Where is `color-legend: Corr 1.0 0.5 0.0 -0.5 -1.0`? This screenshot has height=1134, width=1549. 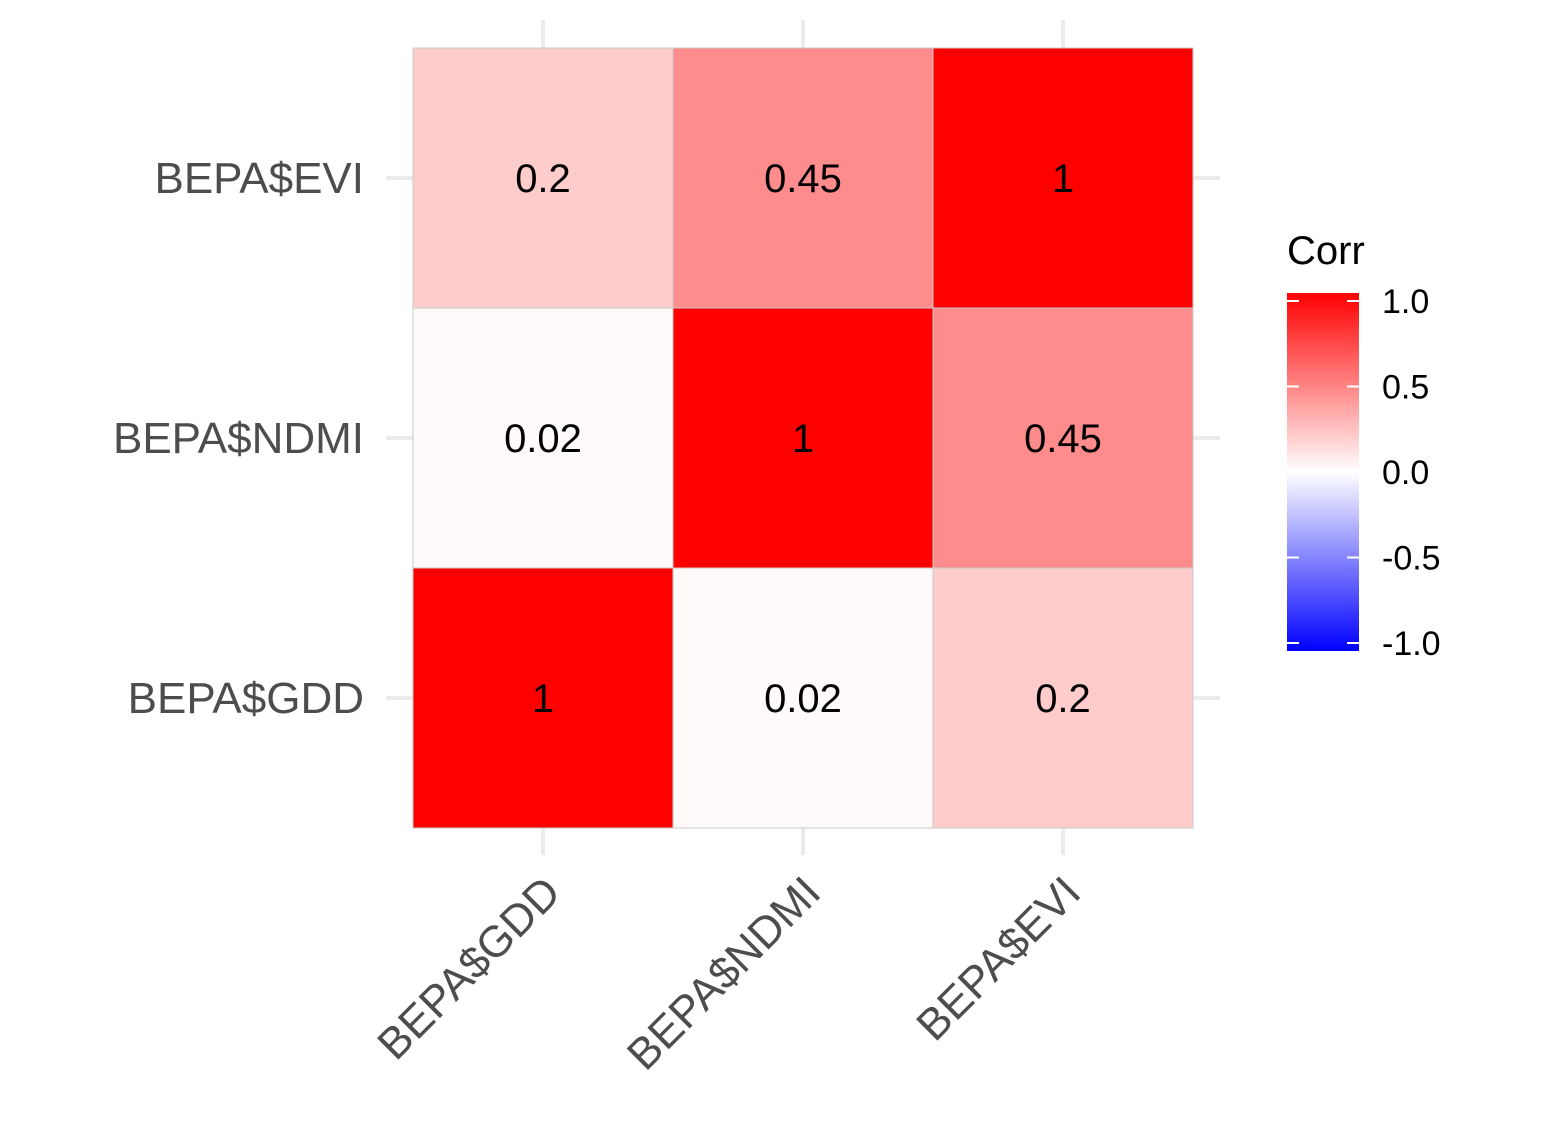
color-legend: Corr 1.0 0.5 0.0 -0.5 -1.0 is located at coordinates (1364, 446).